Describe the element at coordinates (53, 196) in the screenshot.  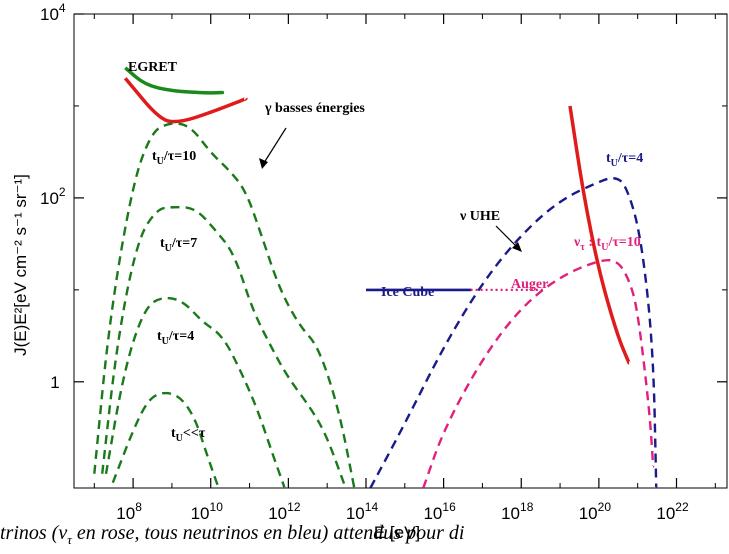
I see `y-tick-label-1: 10²` at that location.